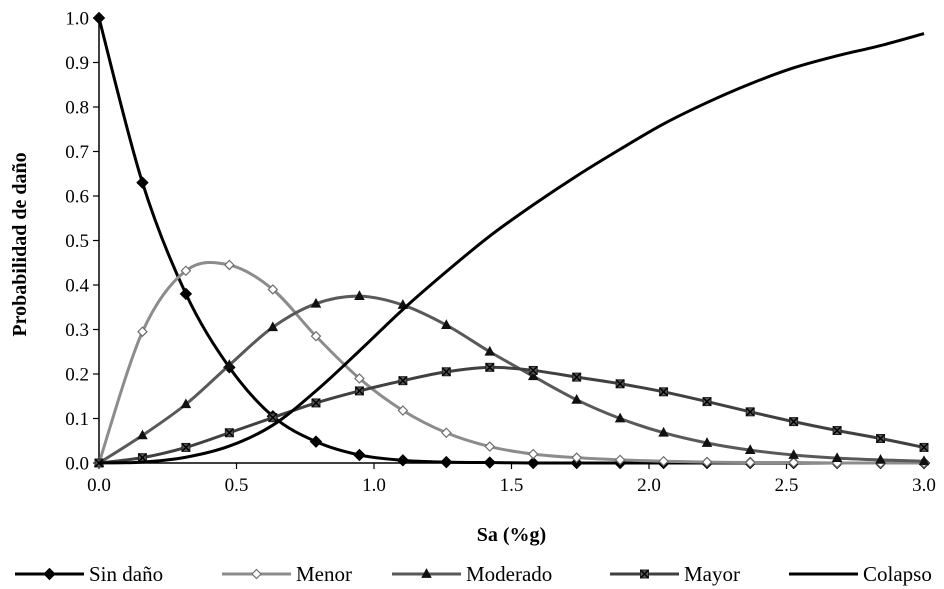 The image size is (944, 589). I want to click on legend-item-moderado: Moderado, so click(472, 574).